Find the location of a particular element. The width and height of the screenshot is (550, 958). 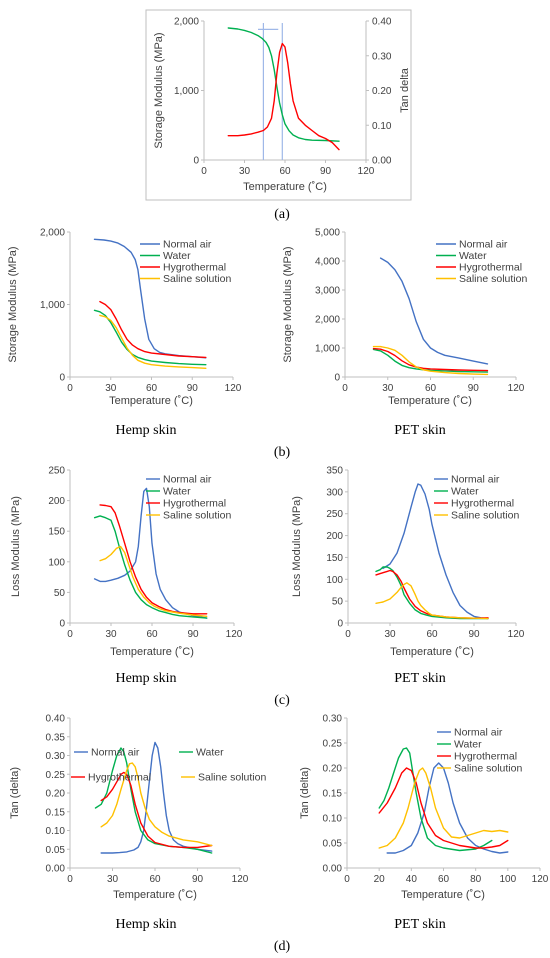

caption-d: (d) is located at coordinates (282, 946).